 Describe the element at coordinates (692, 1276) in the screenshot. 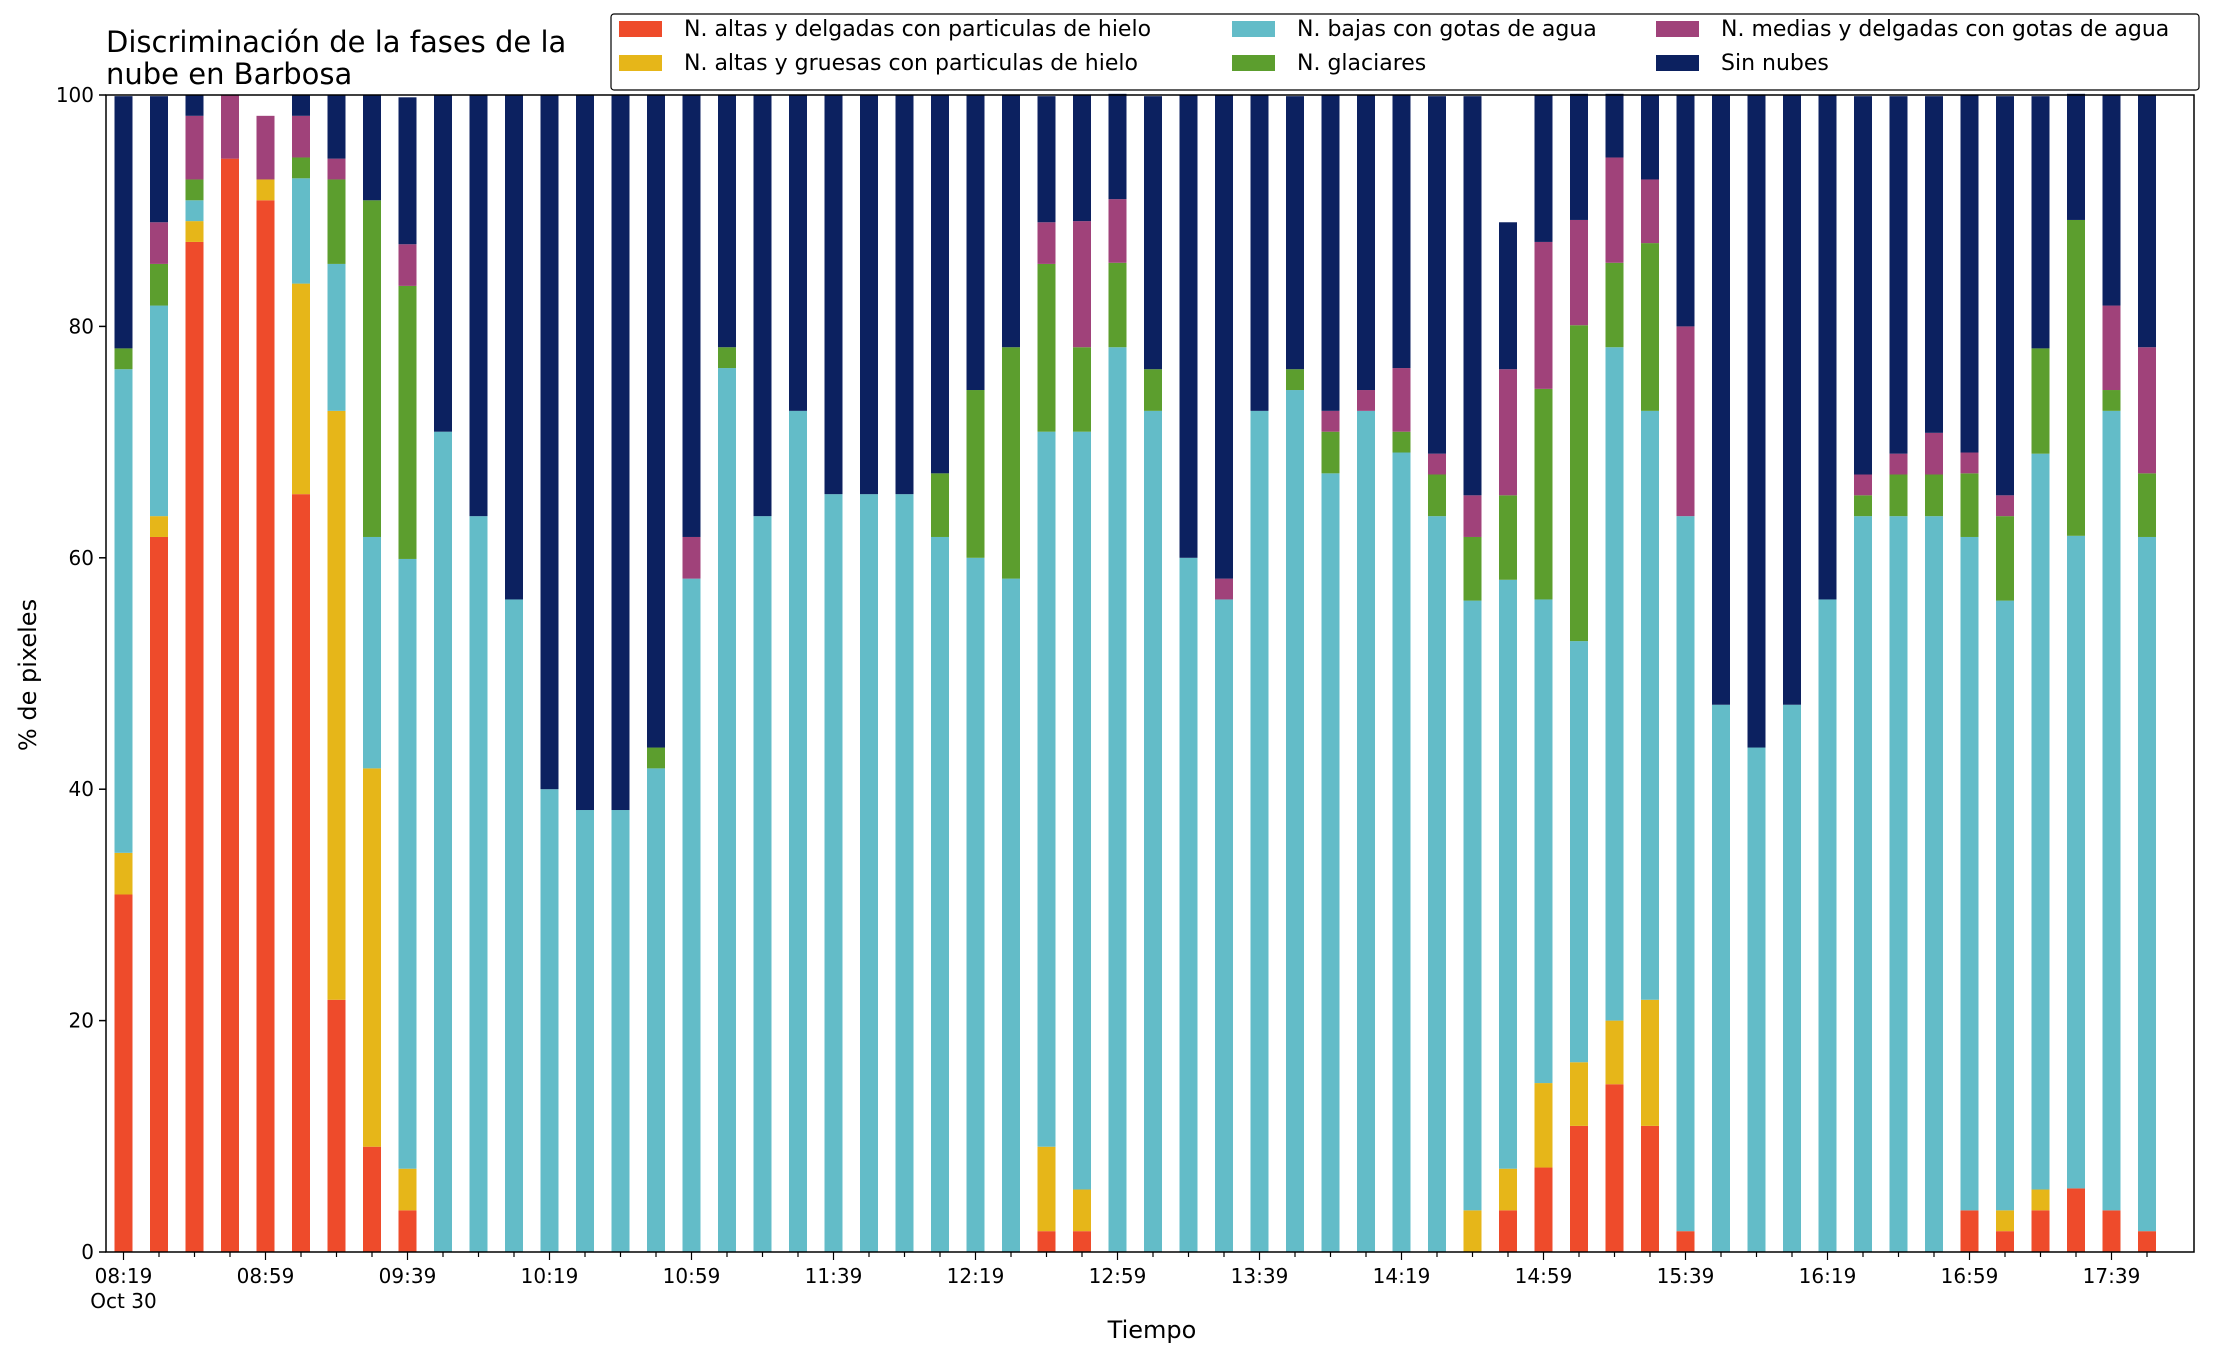

I see `x-tick-label: 10:59` at that location.